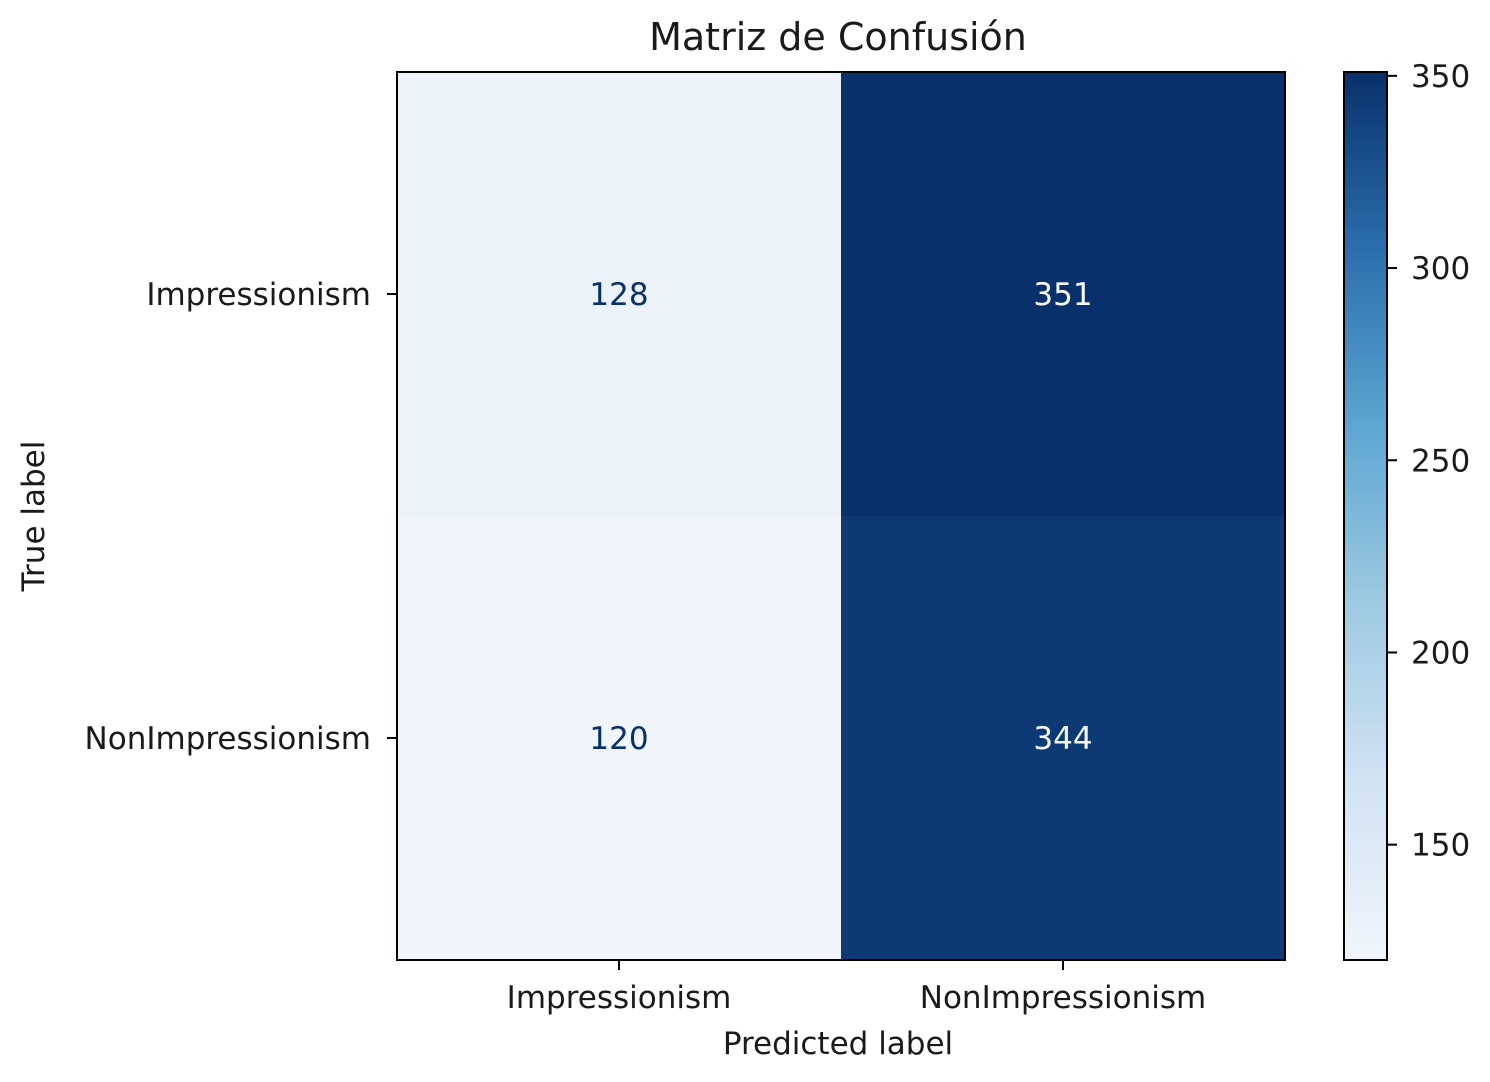 This screenshot has width=1490, height=1082. I want to click on y-axis-label: True label, so click(34, 517).